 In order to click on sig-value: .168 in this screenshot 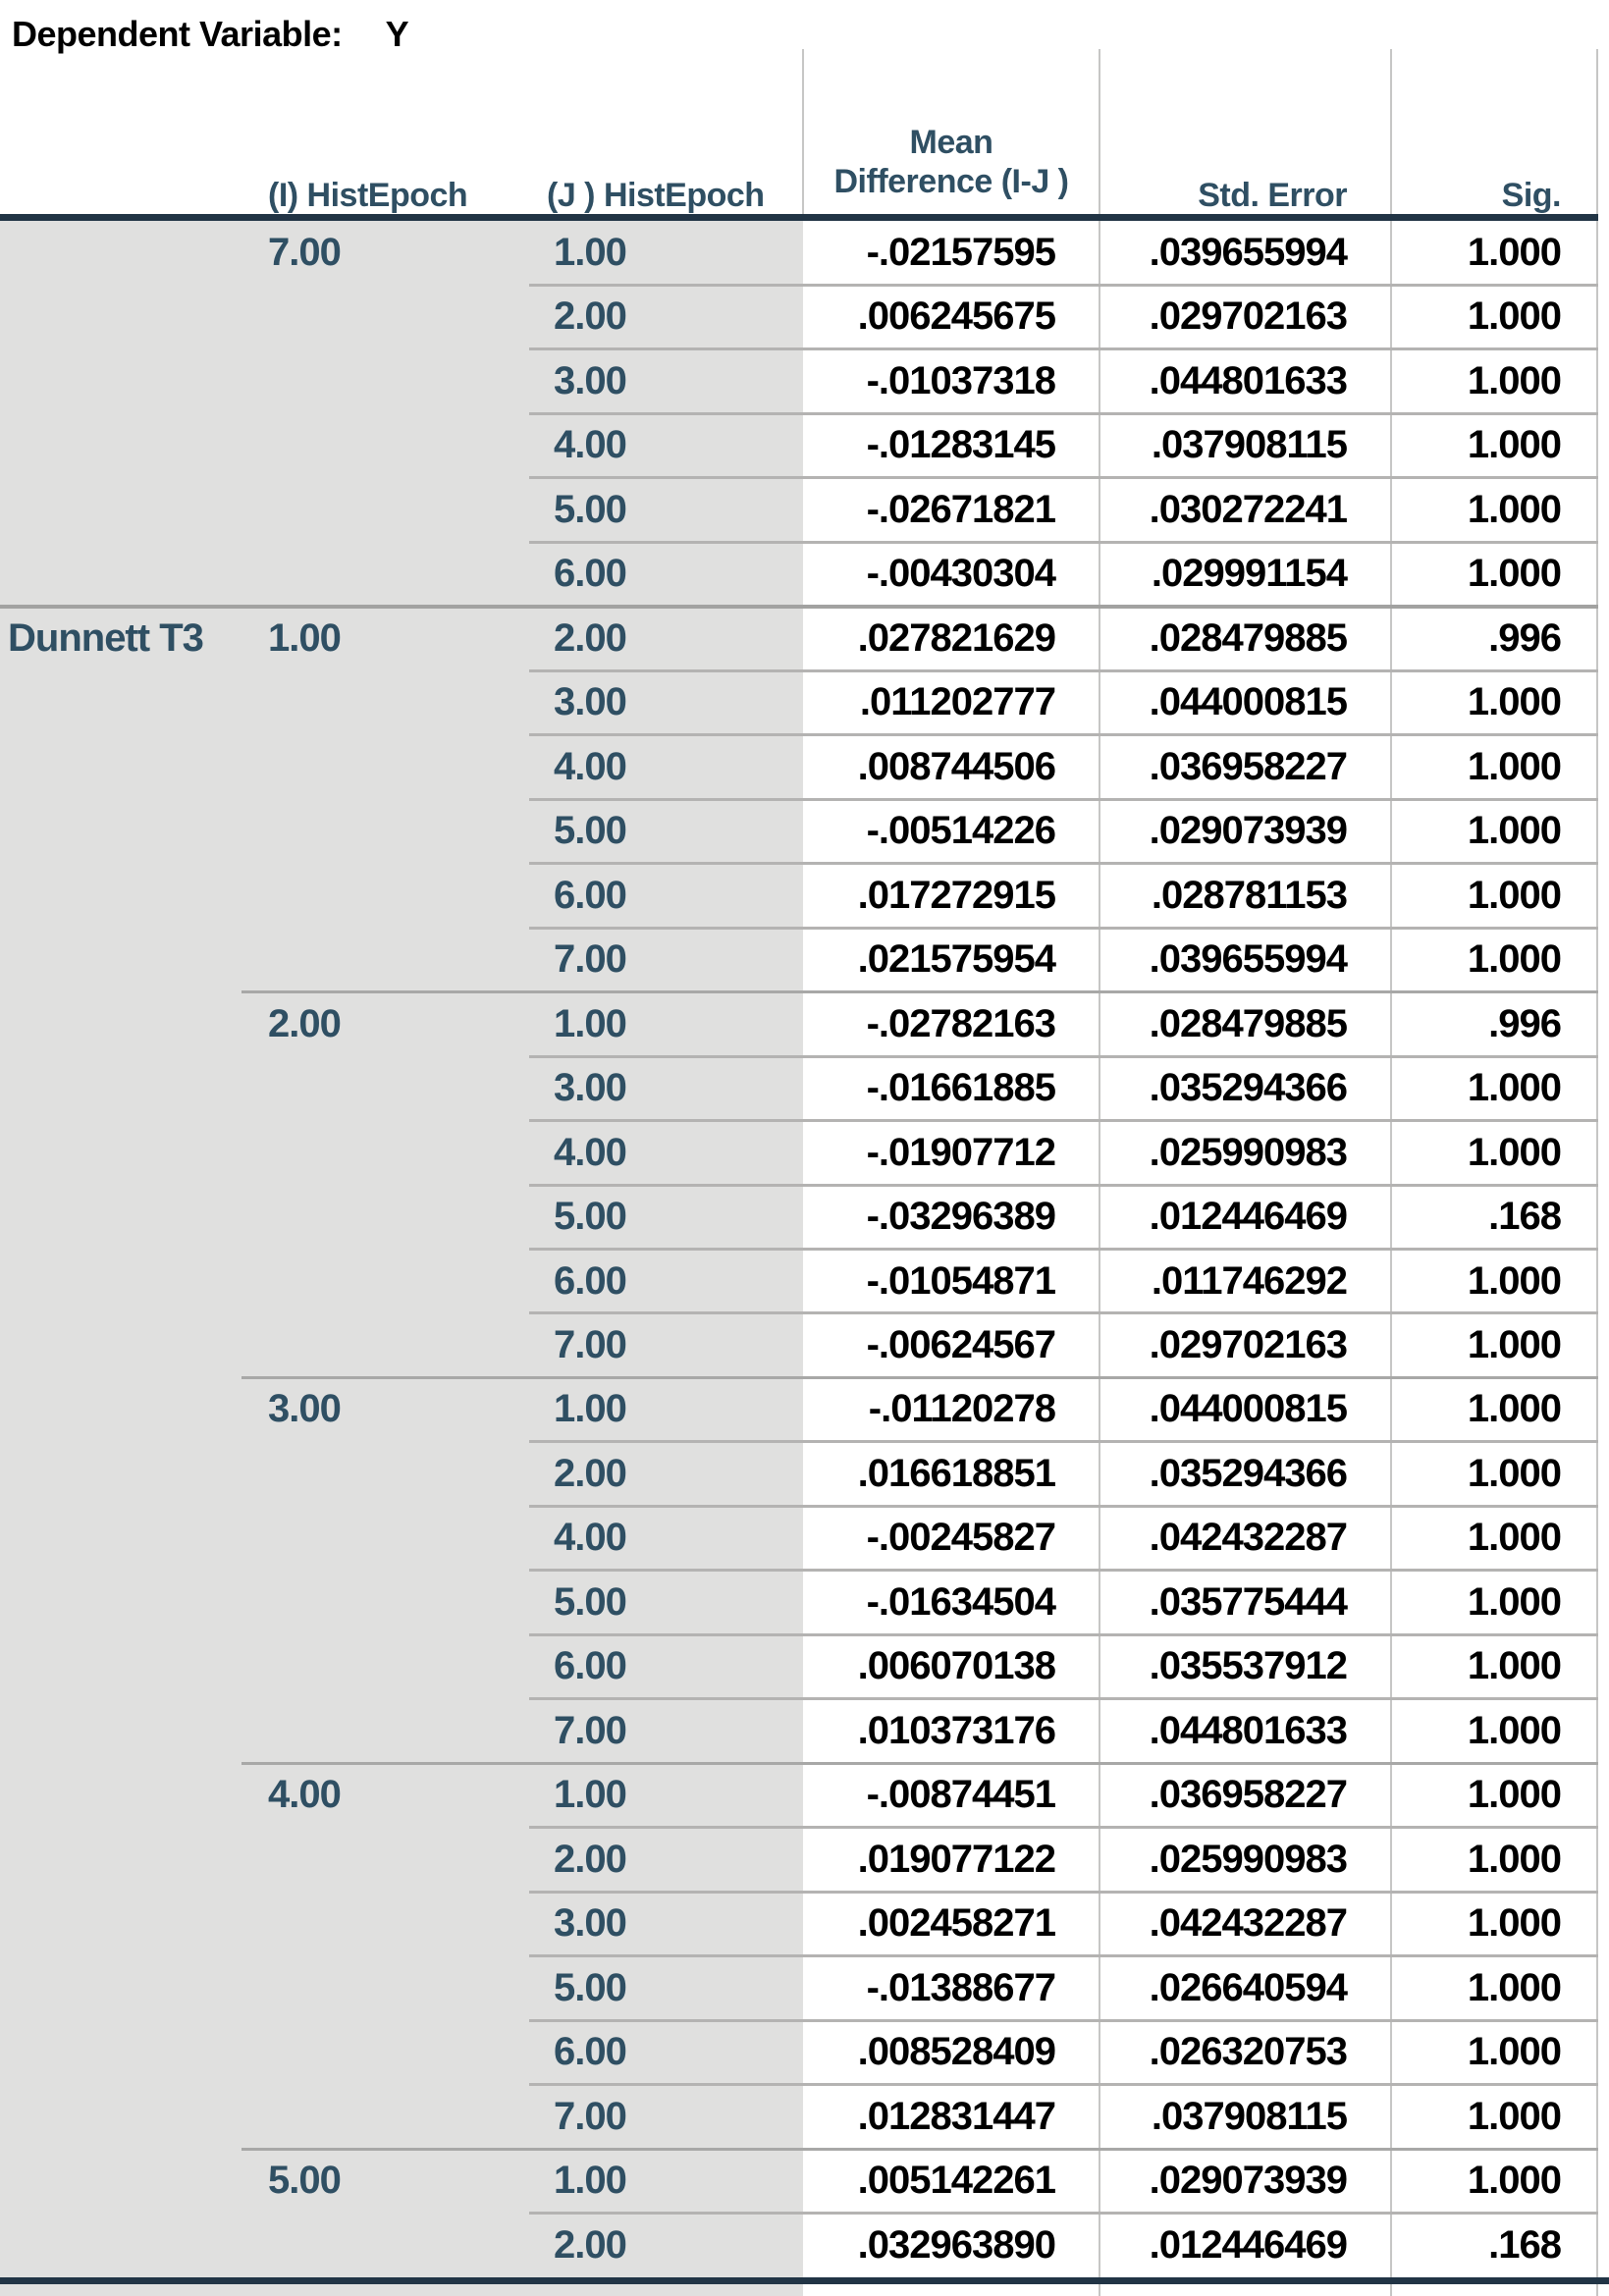, I will do `click(1525, 1217)`.